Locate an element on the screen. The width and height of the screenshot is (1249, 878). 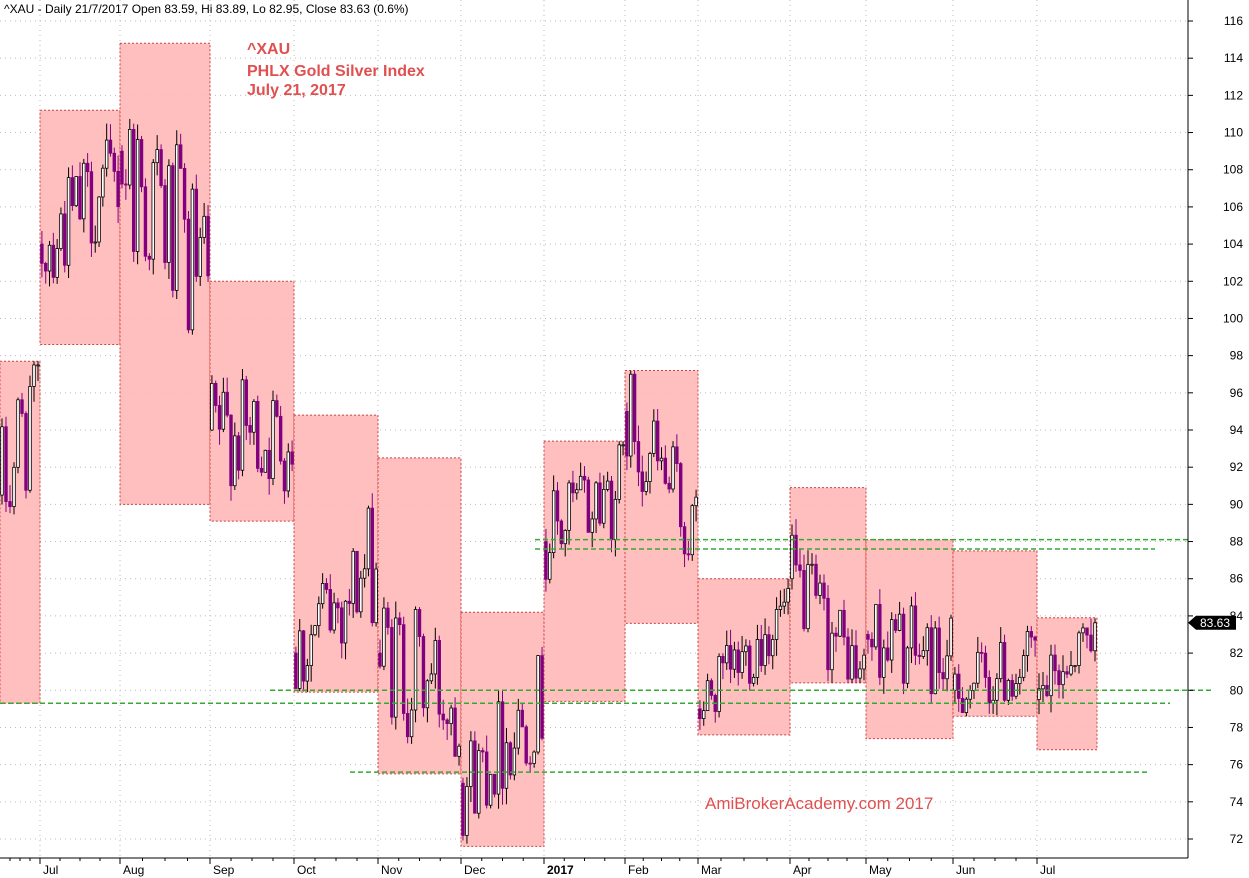
x-tick-label: Feb is located at coordinates (638, 870).